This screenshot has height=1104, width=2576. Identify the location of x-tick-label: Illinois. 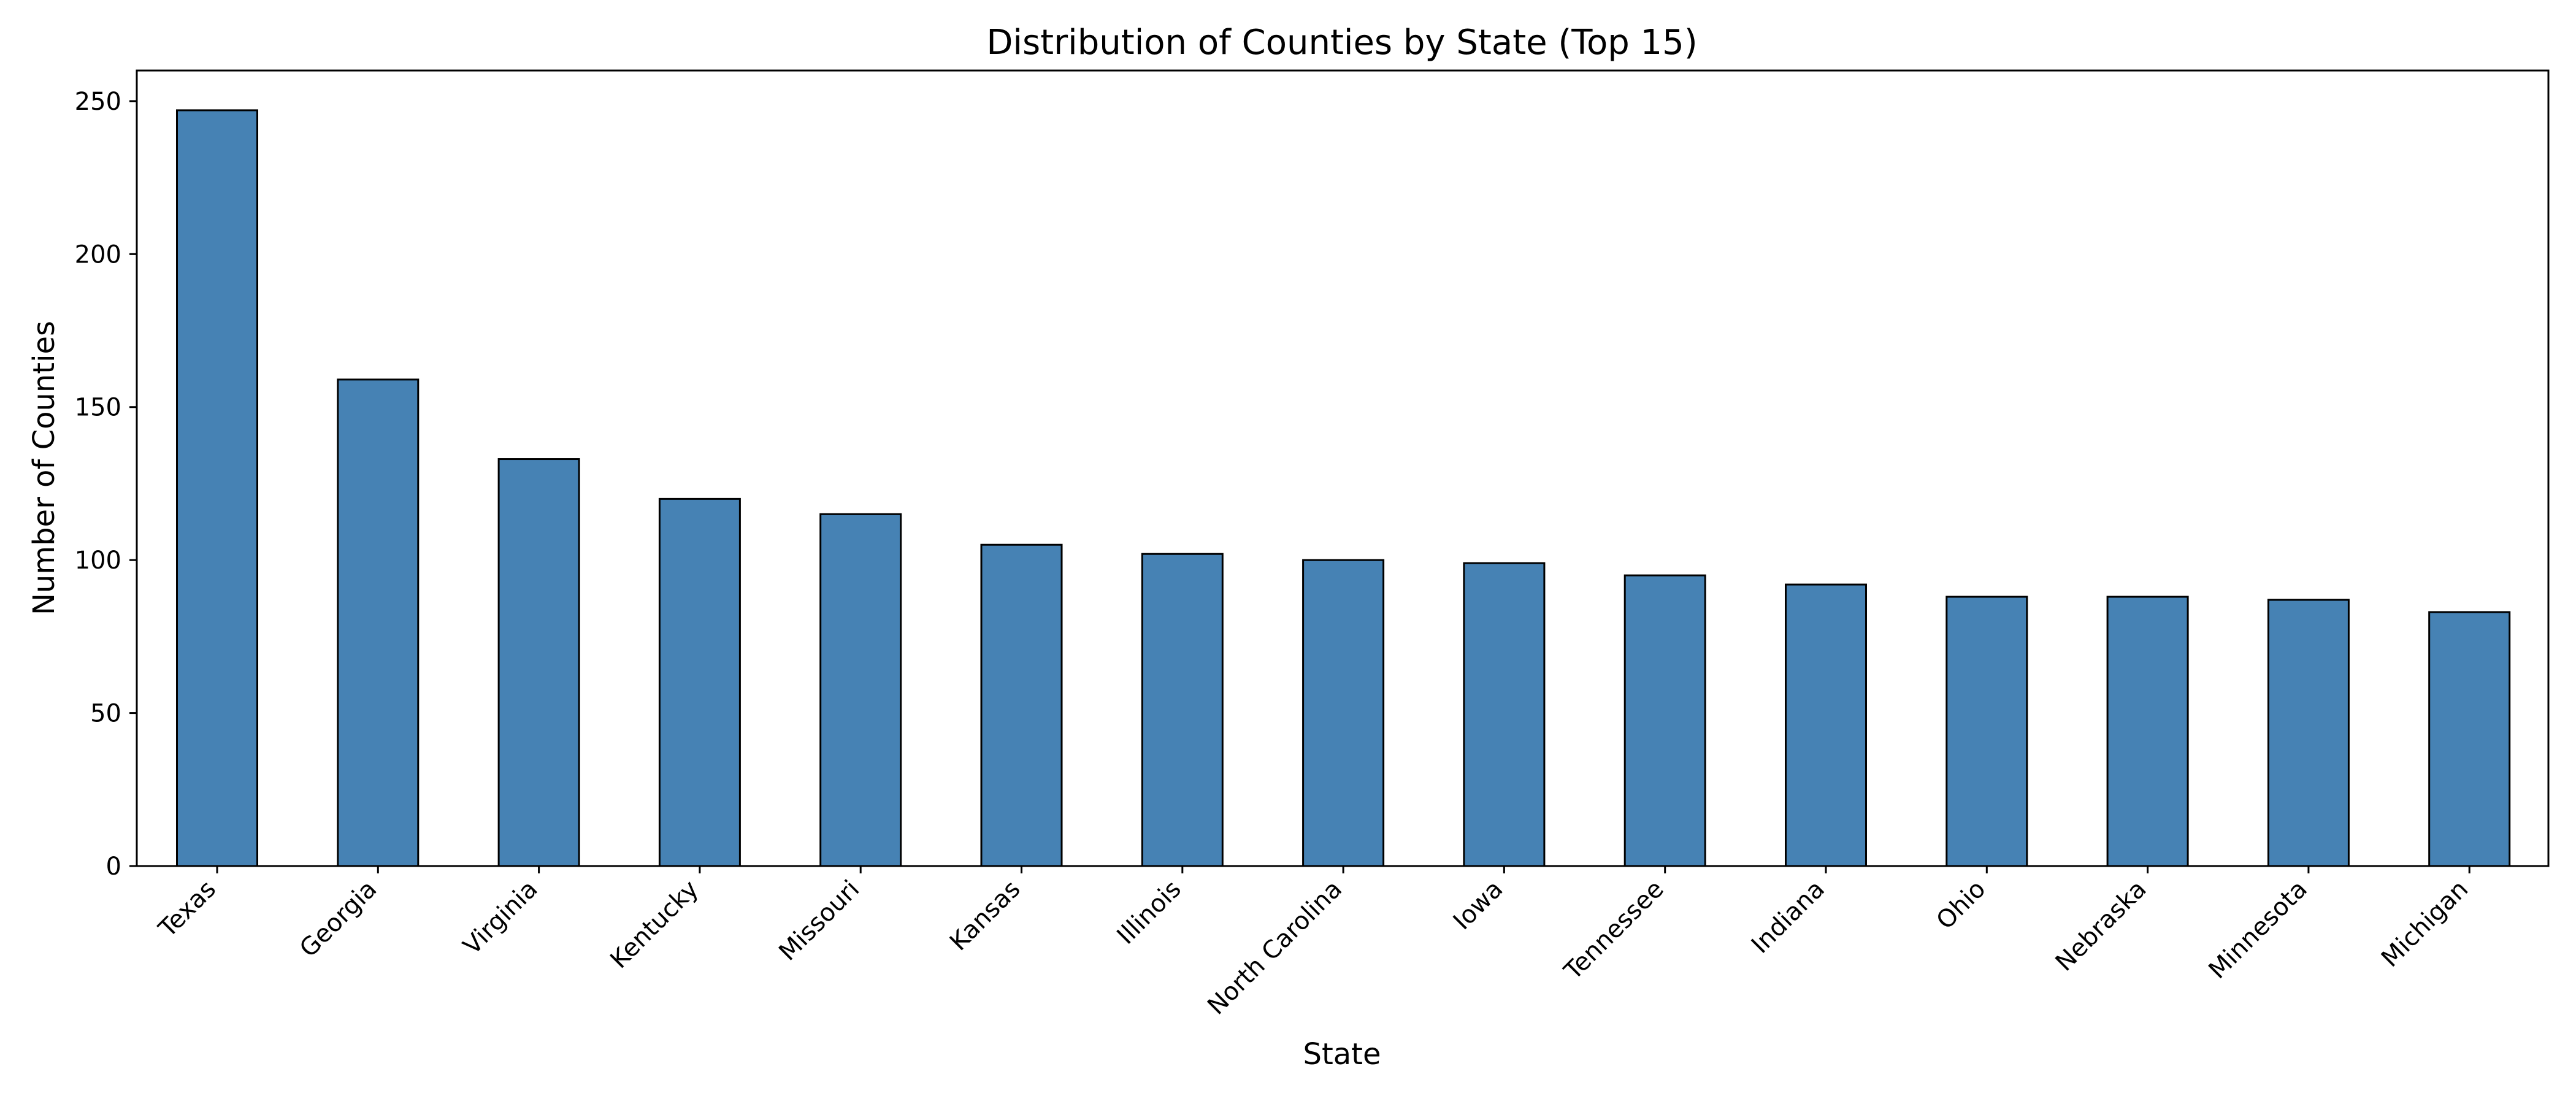
(1149, 912).